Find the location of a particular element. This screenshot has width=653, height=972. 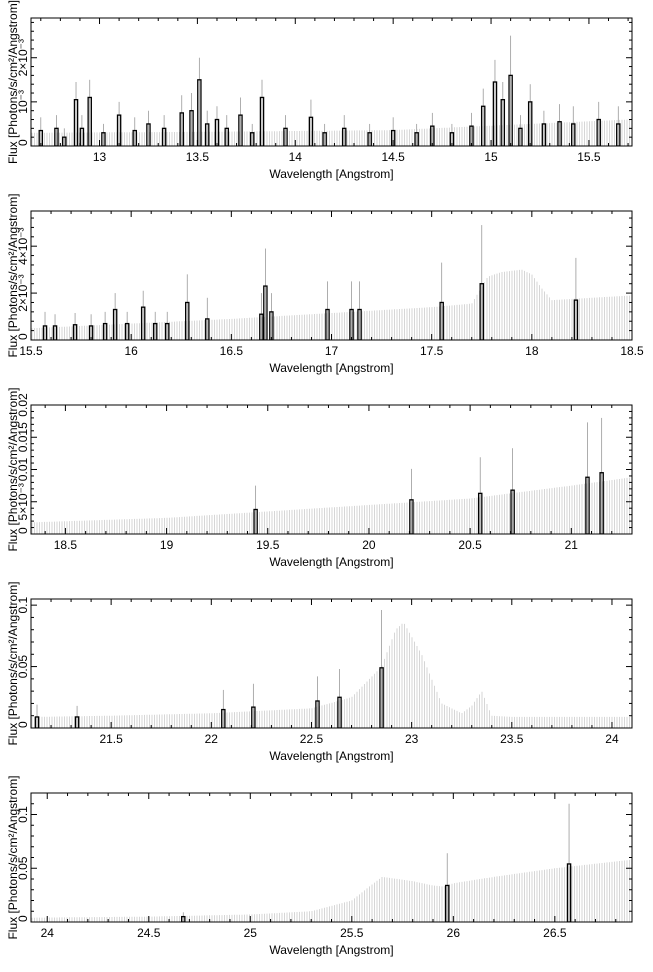

y-tick-label: 0.02 is located at coordinates (23, 405).